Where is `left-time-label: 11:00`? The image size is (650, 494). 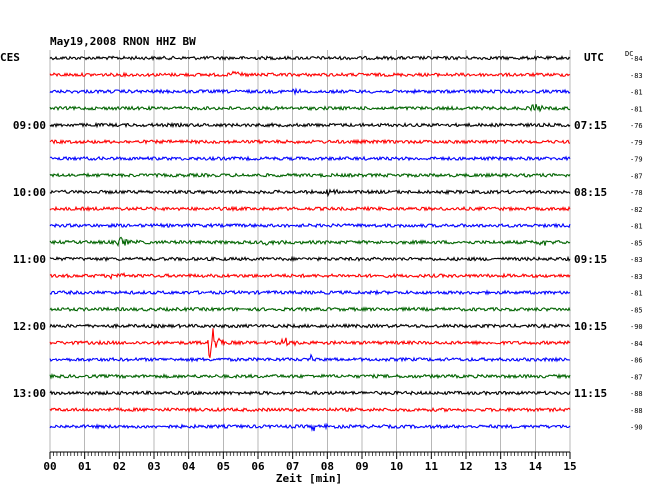 left-time-label: 11:00 is located at coordinates (29, 259).